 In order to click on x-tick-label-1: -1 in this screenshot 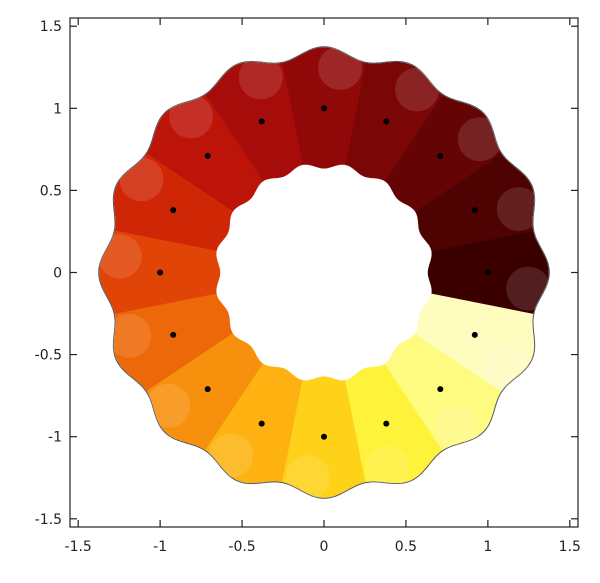, I will do `click(160, 547)`.